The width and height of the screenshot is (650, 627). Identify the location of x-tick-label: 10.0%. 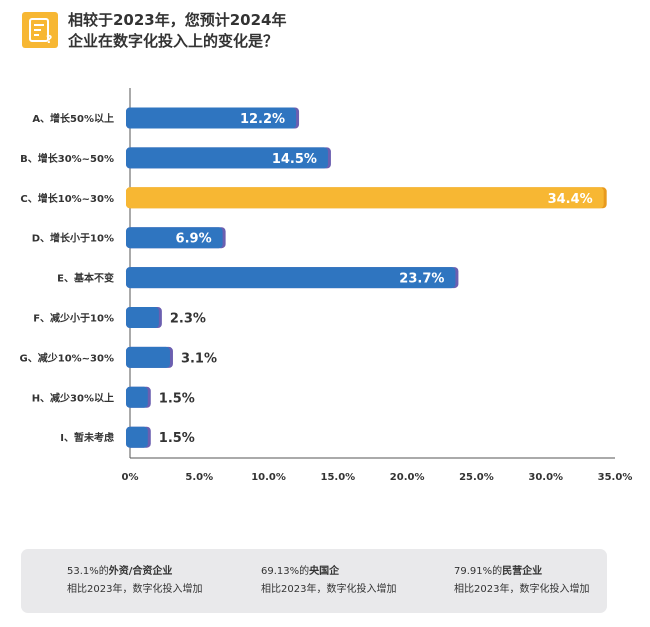
(268, 477).